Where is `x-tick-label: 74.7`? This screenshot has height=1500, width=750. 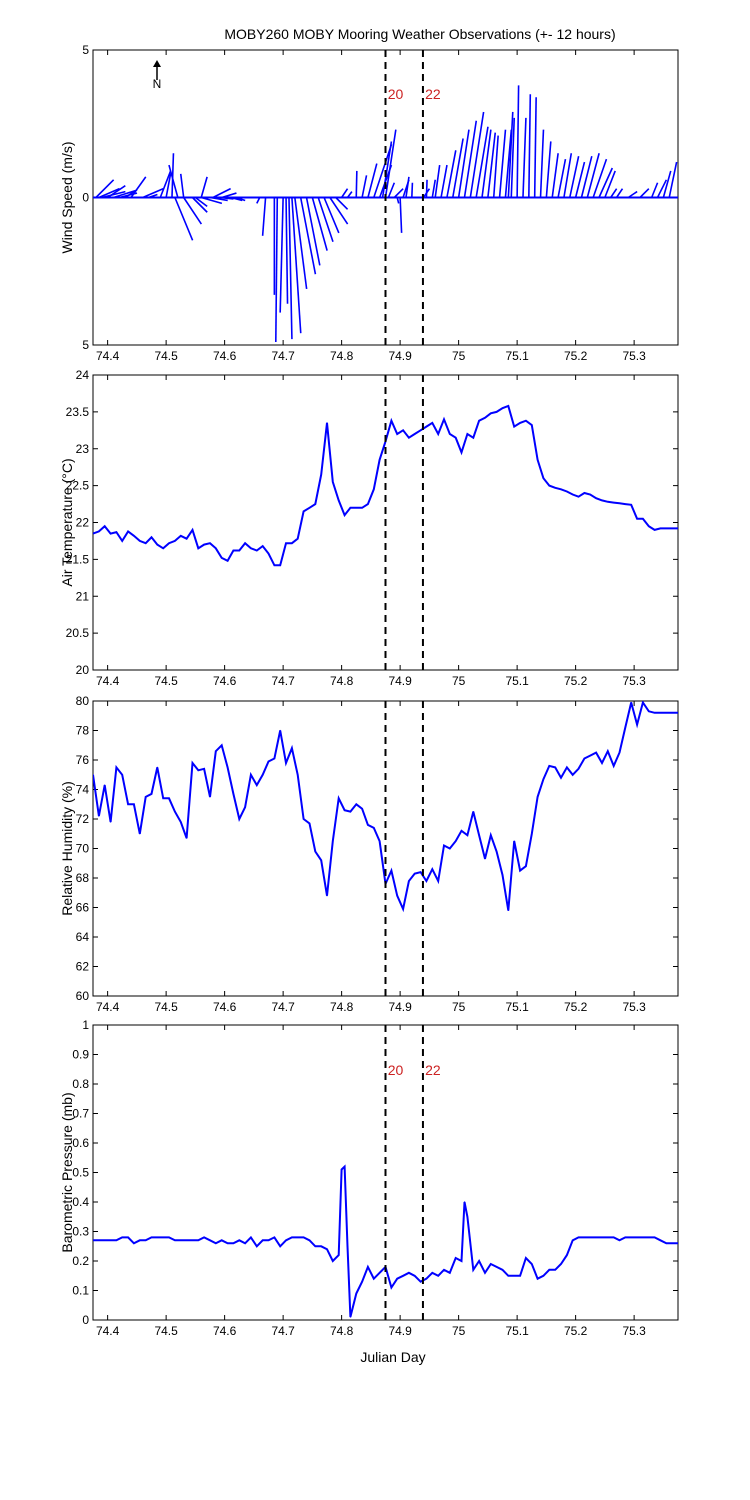
x-tick-label: 74.7 is located at coordinates (283, 681).